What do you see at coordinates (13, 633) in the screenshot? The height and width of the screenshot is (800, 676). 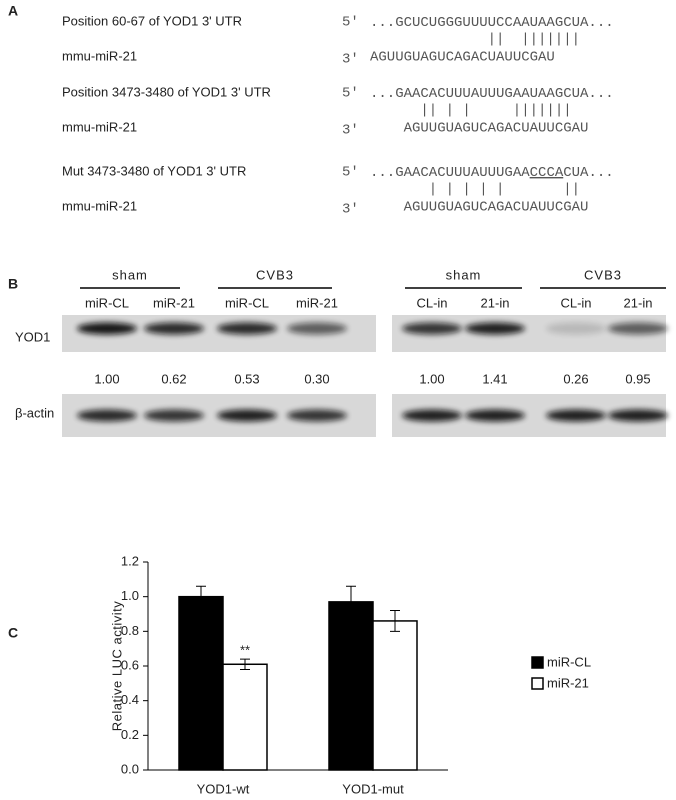 I see `panel-label: C` at bounding box center [13, 633].